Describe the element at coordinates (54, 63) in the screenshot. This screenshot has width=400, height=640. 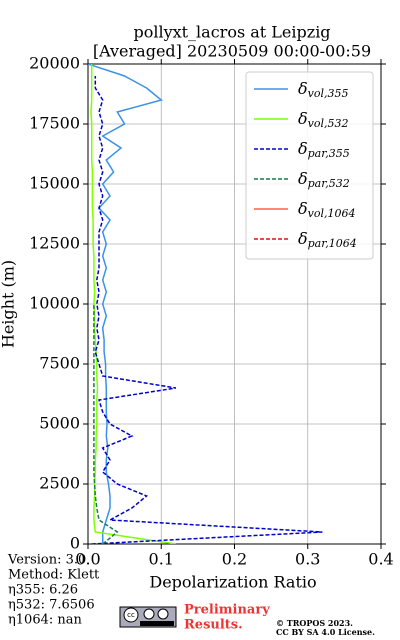
I see `y-tick-label: 20000` at that location.